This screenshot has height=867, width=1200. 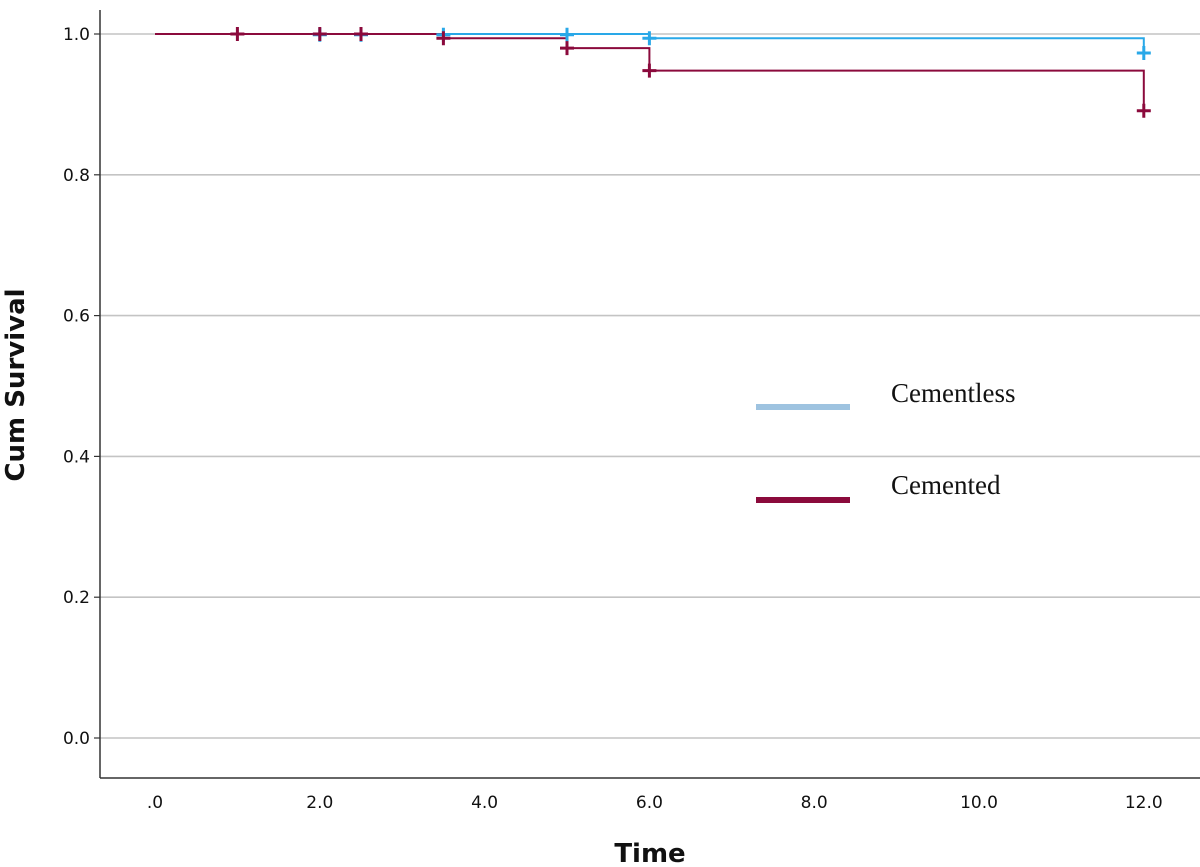 What do you see at coordinates (649, 853) in the screenshot?
I see `x-axis-title: Time` at bounding box center [649, 853].